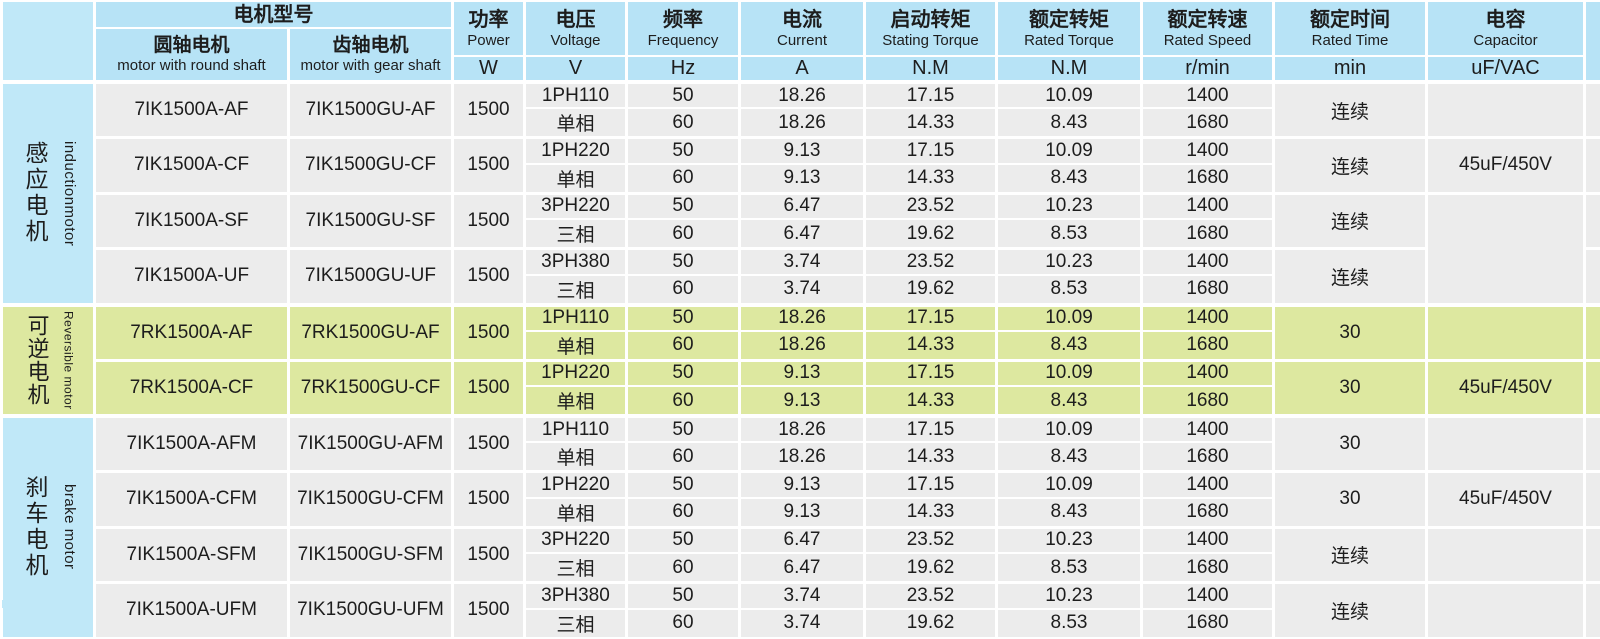  What do you see at coordinates (1069, 28) in the screenshot?
I see `col-header-rated-torque: 额定转矩 Rated Torque` at bounding box center [1069, 28].